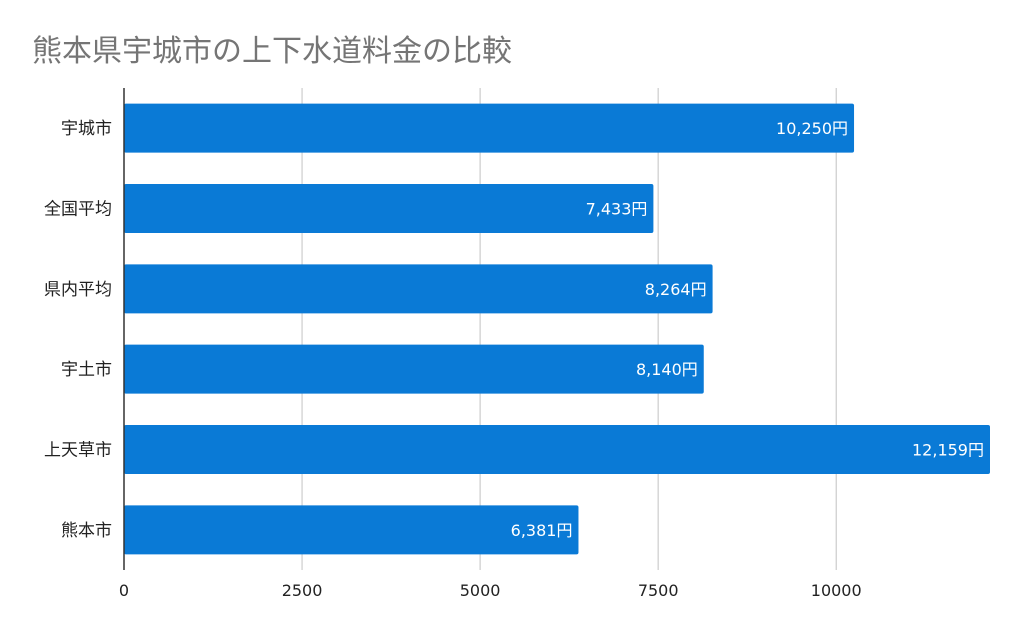 This screenshot has width=1024, height=633. I want to click on category-label: 県内平均, so click(78, 290).